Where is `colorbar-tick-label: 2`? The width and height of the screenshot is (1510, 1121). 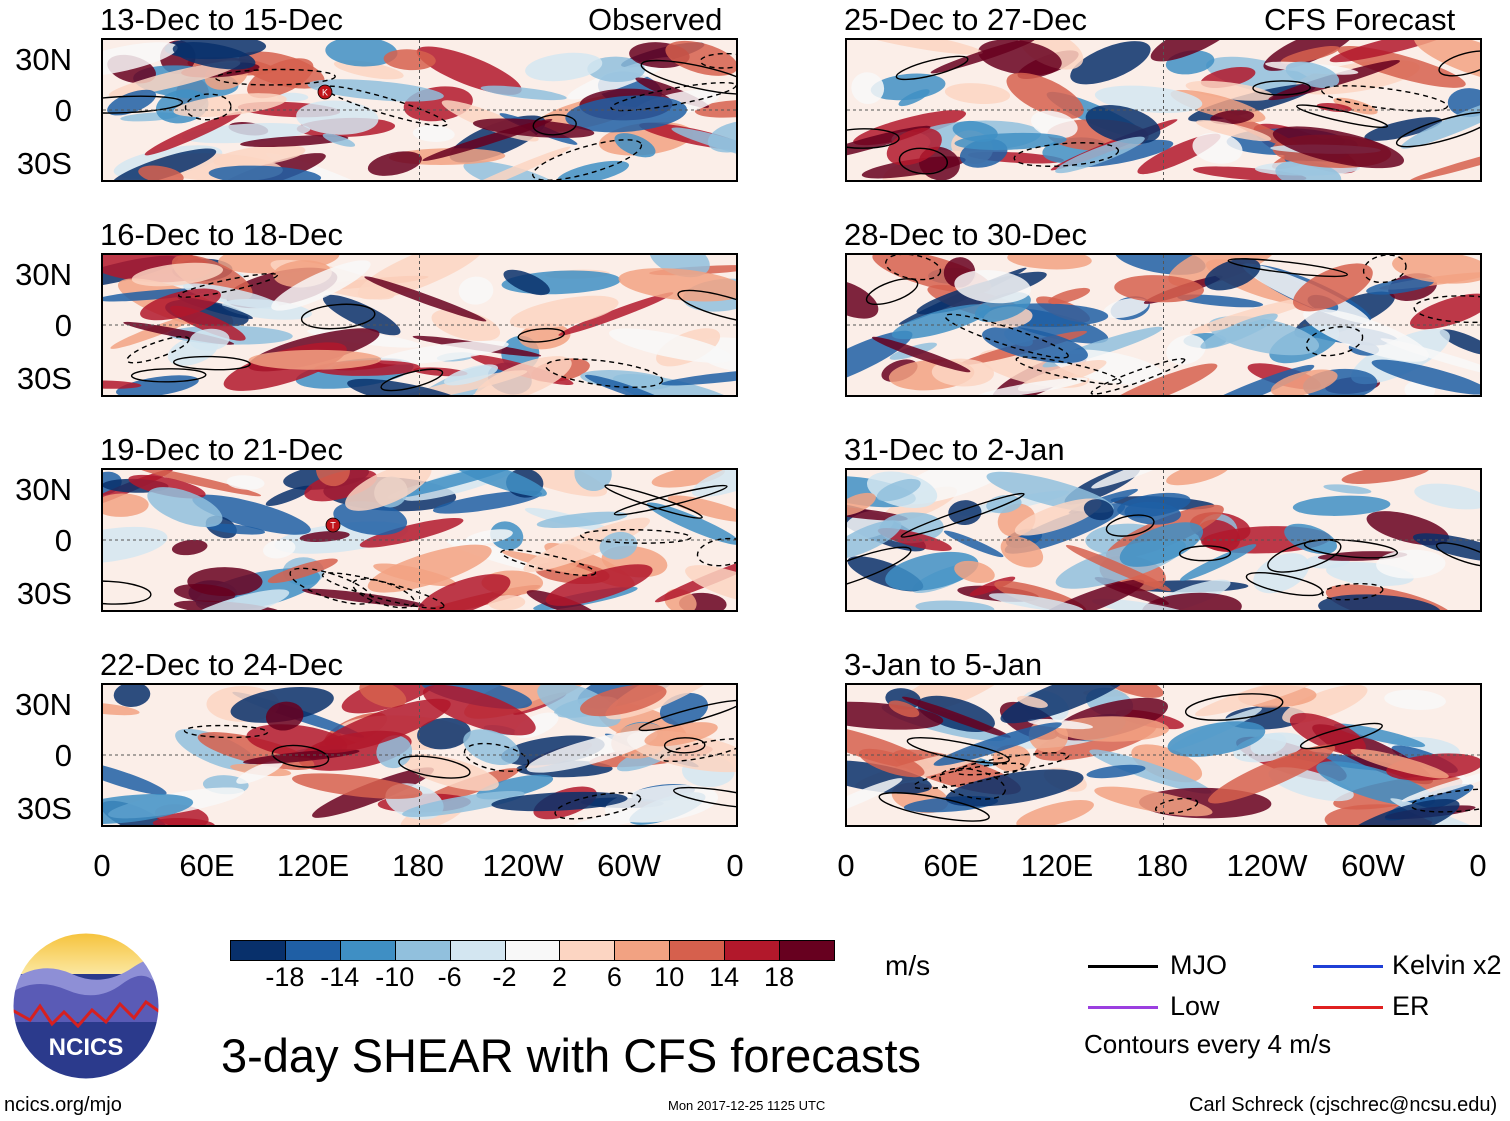
colorbar-tick-label: 2 is located at coordinates (559, 977).